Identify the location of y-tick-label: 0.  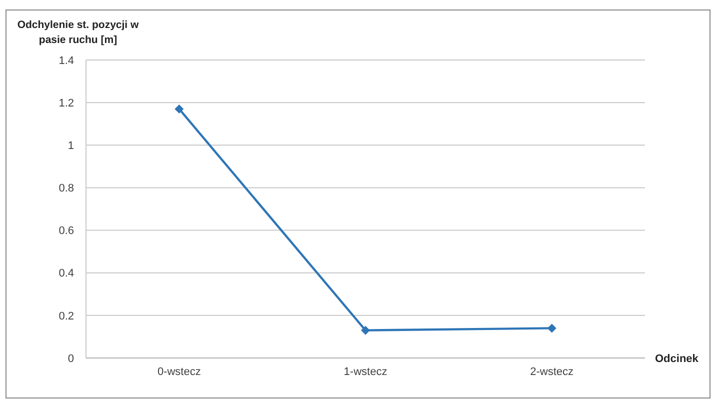
(71, 358).